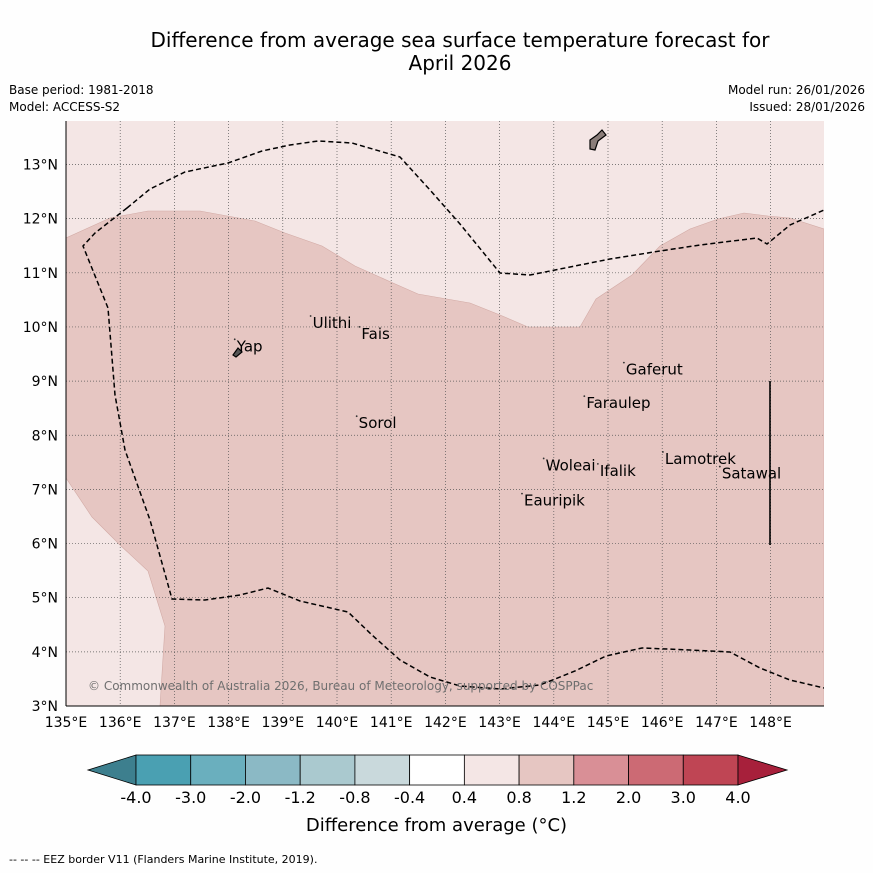 The height and width of the screenshot is (873, 873). I want to click on lon-tick-label: 142°E, so click(445, 723).